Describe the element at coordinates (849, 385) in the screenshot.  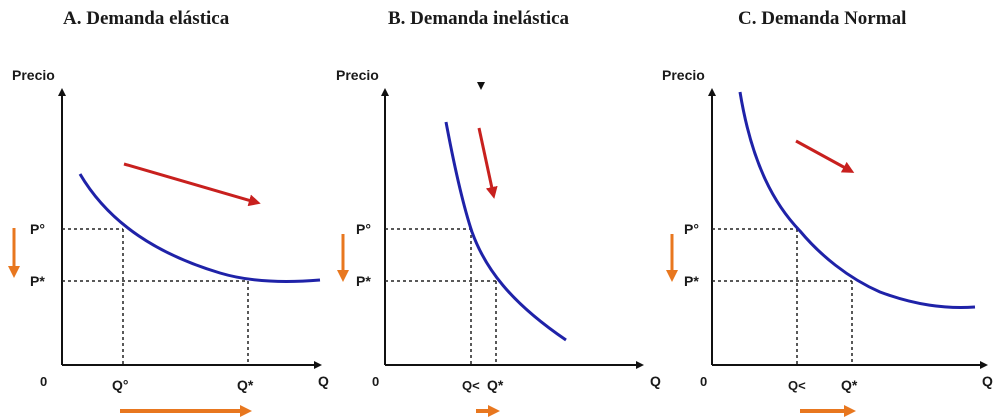
I see `panel-c-q-right-label: Q*` at that location.